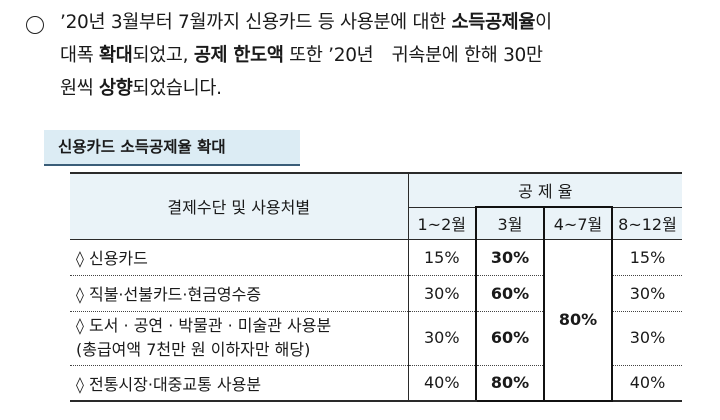 This screenshot has width=720, height=420. What do you see at coordinates (510, 257) in the screenshot?
I see `rate-mar: 30%` at bounding box center [510, 257].